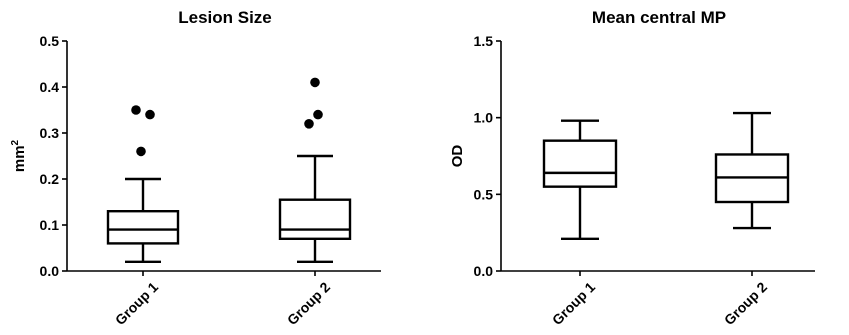 The width and height of the screenshot is (849, 335). Describe the element at coordinates (50, 87) in the screenshot. I see `y-tick-label: 0.4` at that location.